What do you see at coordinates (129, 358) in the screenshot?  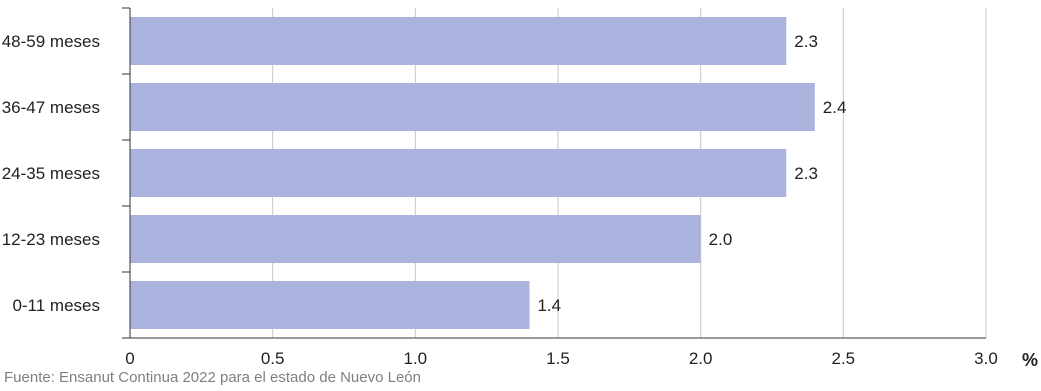 I see `x-tick-label: 0` at bounding box center [129, 358].